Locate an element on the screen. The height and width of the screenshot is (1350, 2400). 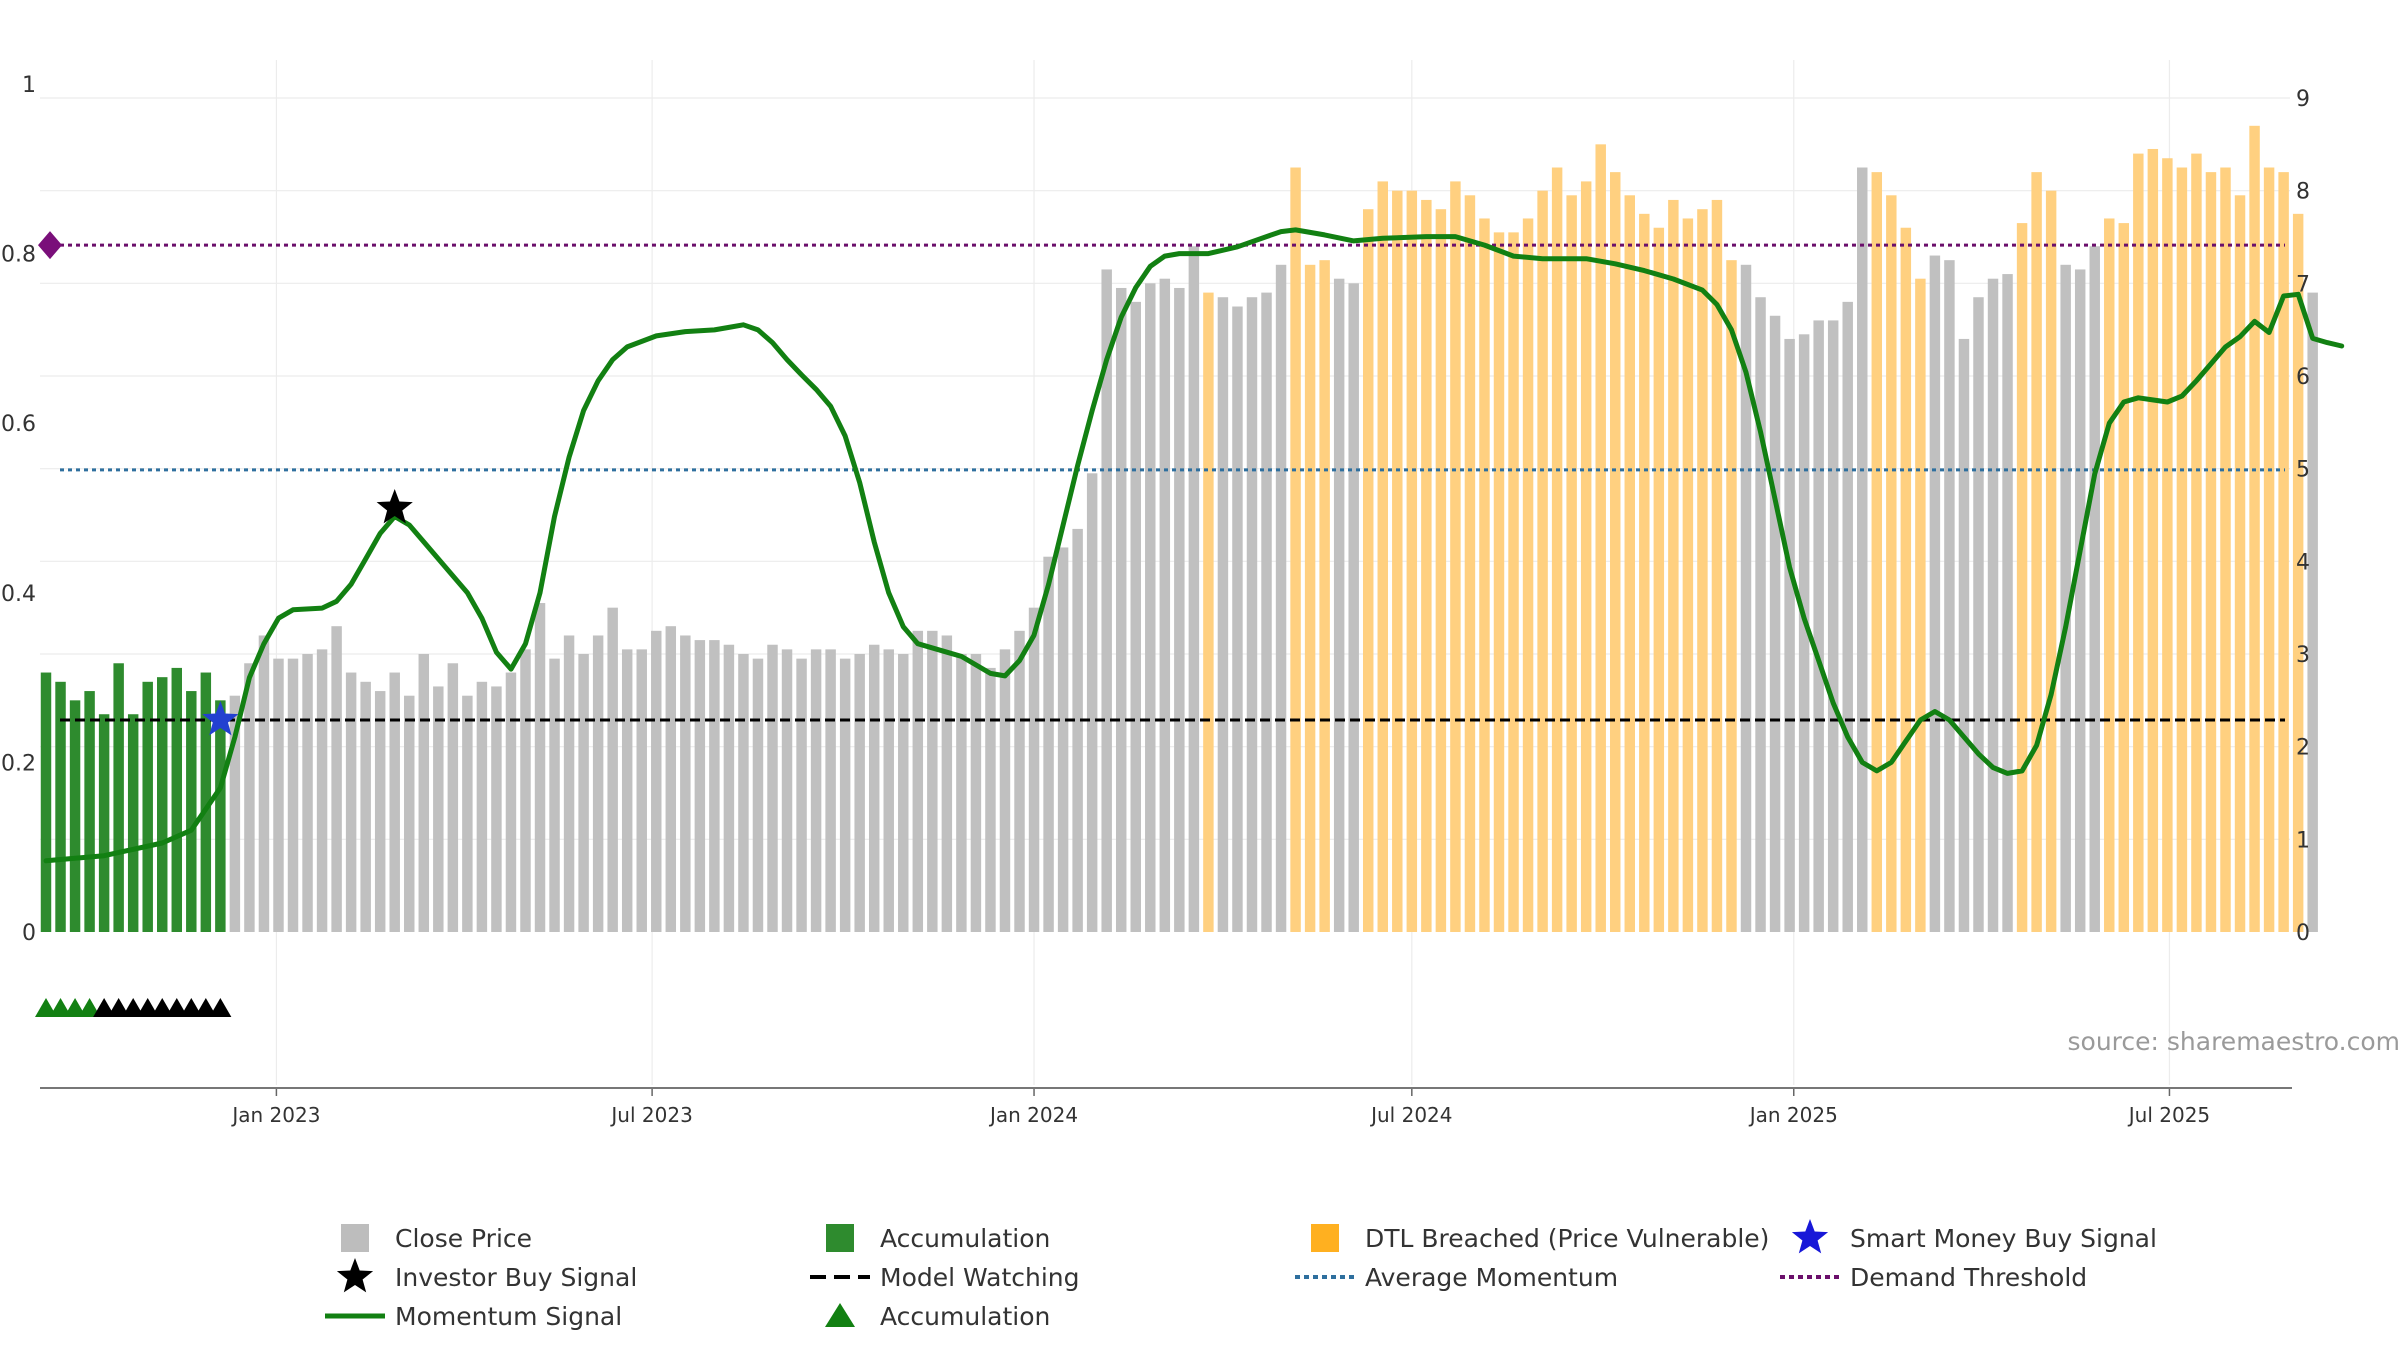
left-tick-0-8: 0.8 is located at coordinates (18, 255).